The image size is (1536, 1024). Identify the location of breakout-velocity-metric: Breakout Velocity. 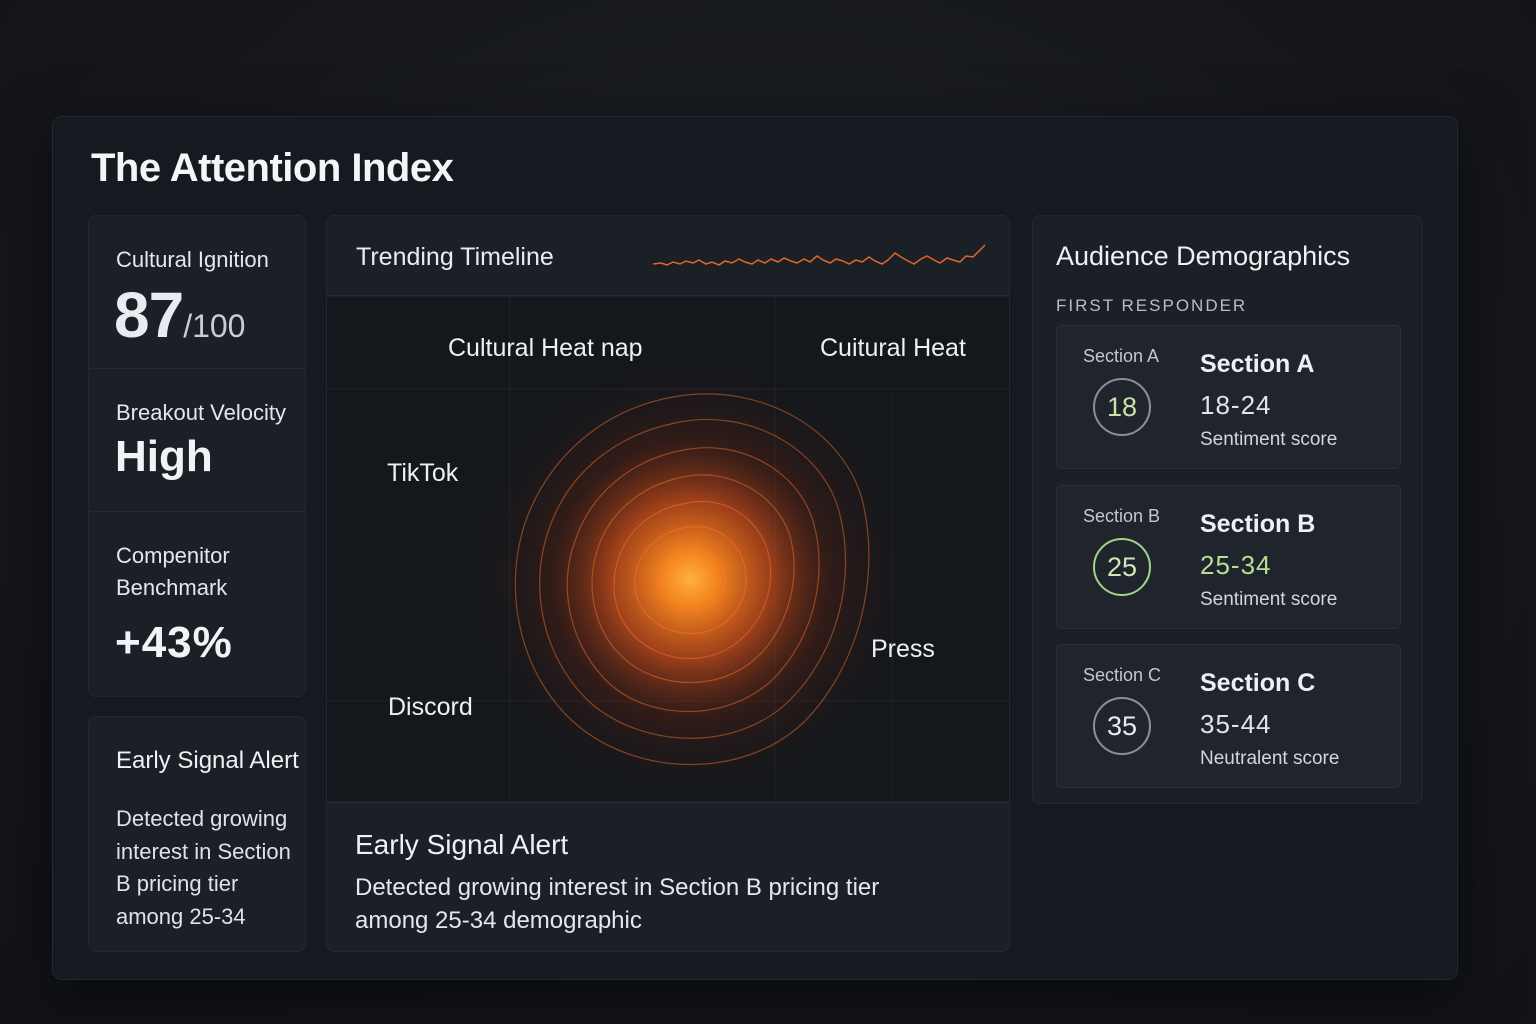
(197, 440).